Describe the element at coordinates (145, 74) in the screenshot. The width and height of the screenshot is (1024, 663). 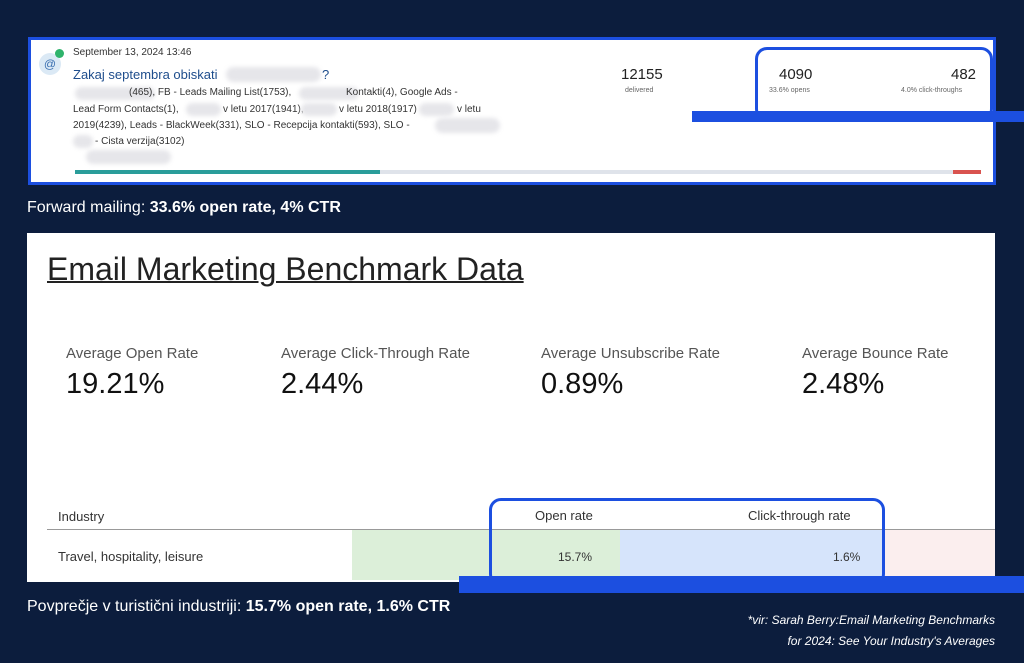
I see `email-subject: Zakaj septembra obiskati` at that location.